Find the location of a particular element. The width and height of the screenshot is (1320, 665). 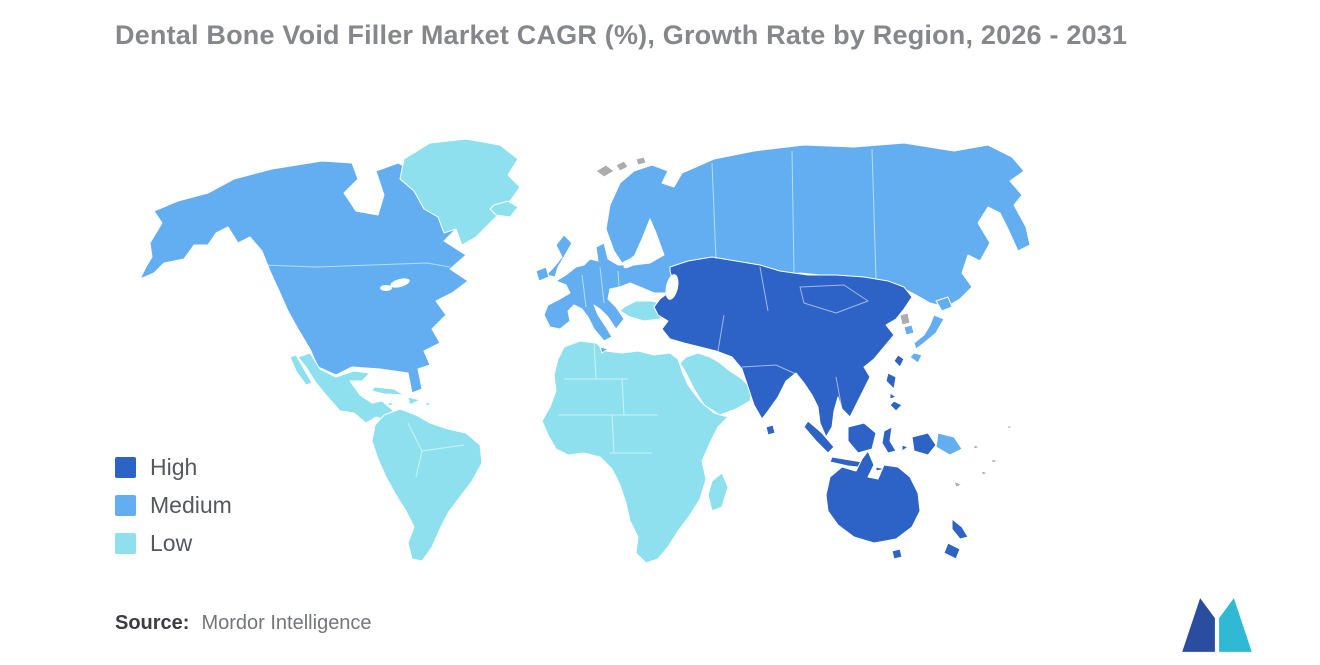

region-baja-california is located at coordinates (301, 370).